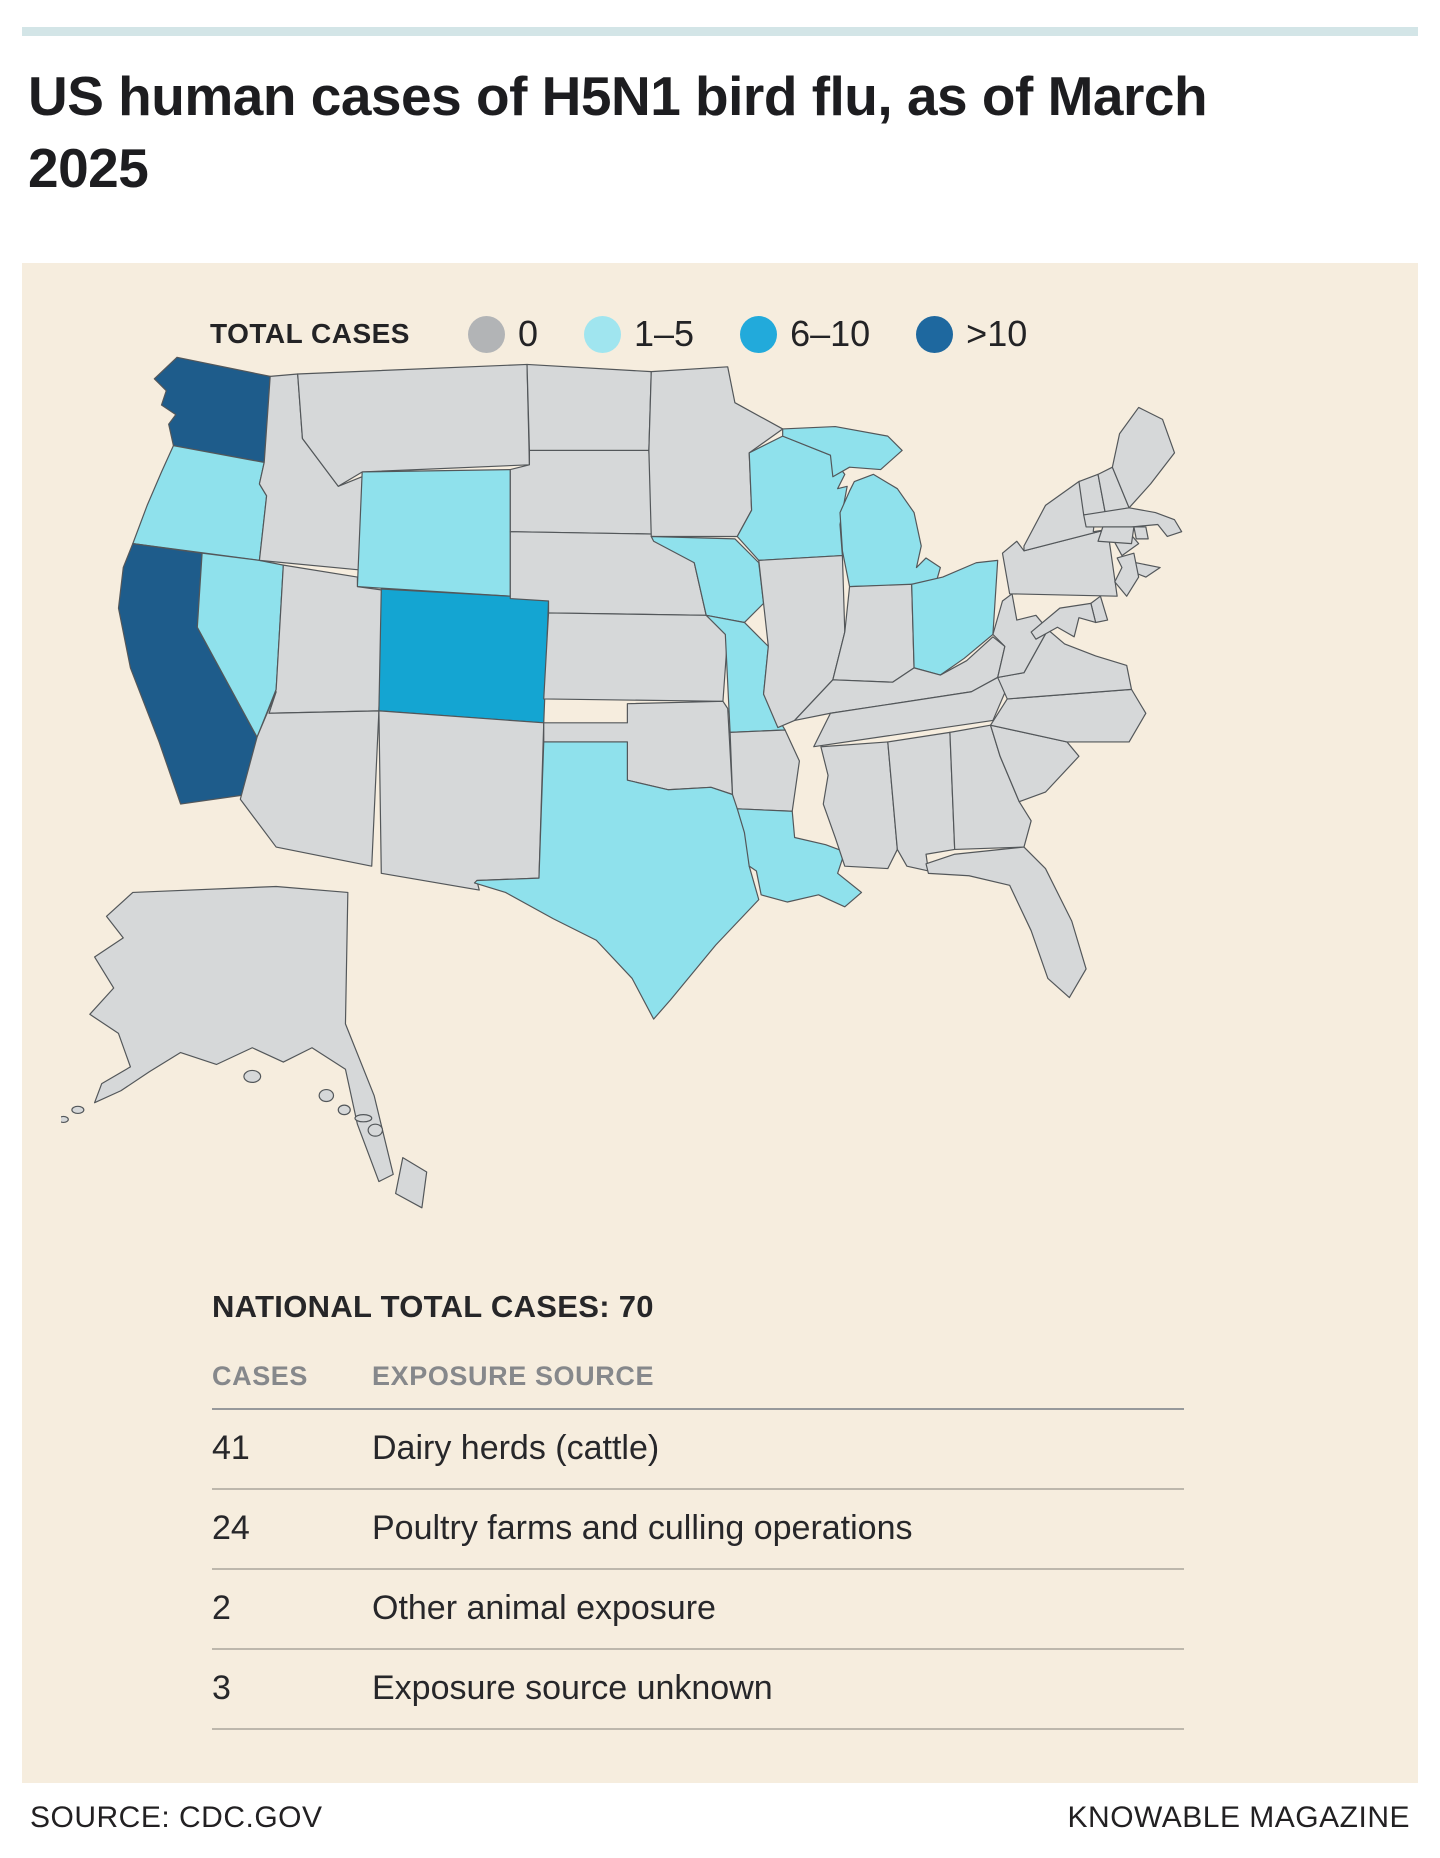  Describe the element at coordinates (1006, 922) in the screenshot. I see `state-florida` at that location.